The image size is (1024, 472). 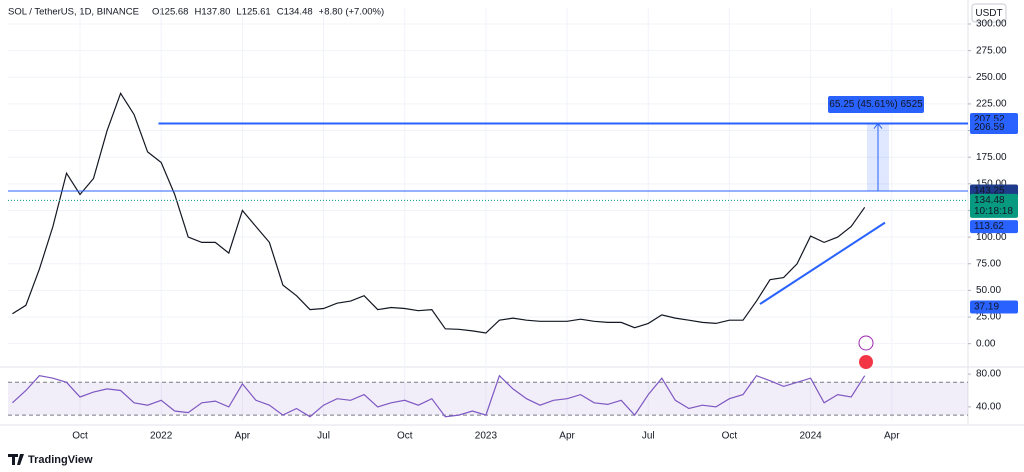 I want to click on ohlc-value: L125.61, so click(x=253, y=12).